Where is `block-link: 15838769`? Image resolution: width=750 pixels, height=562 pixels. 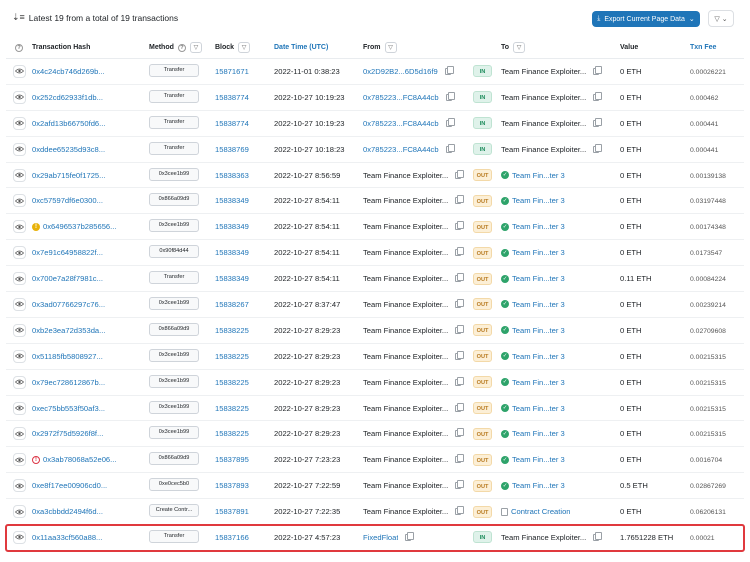 block-link: 15838769 is located at coordinates (232, 149).